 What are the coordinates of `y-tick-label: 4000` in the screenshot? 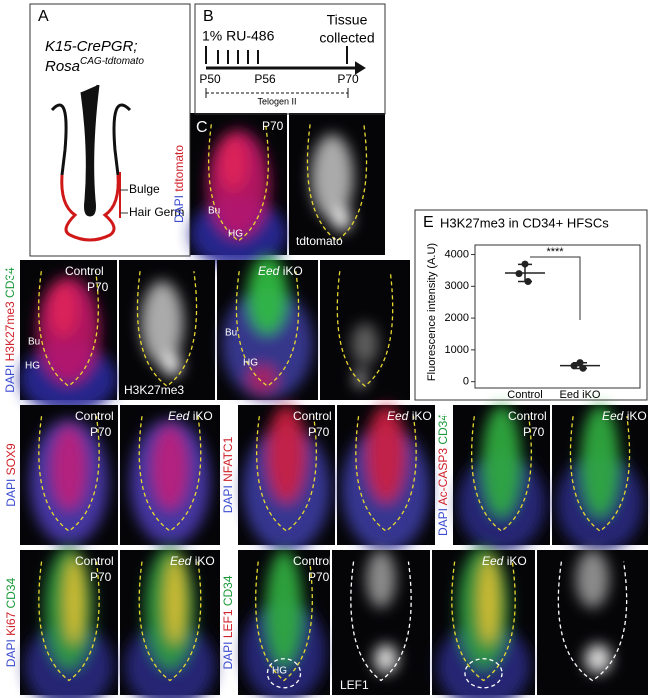 It's located at (457, 254).